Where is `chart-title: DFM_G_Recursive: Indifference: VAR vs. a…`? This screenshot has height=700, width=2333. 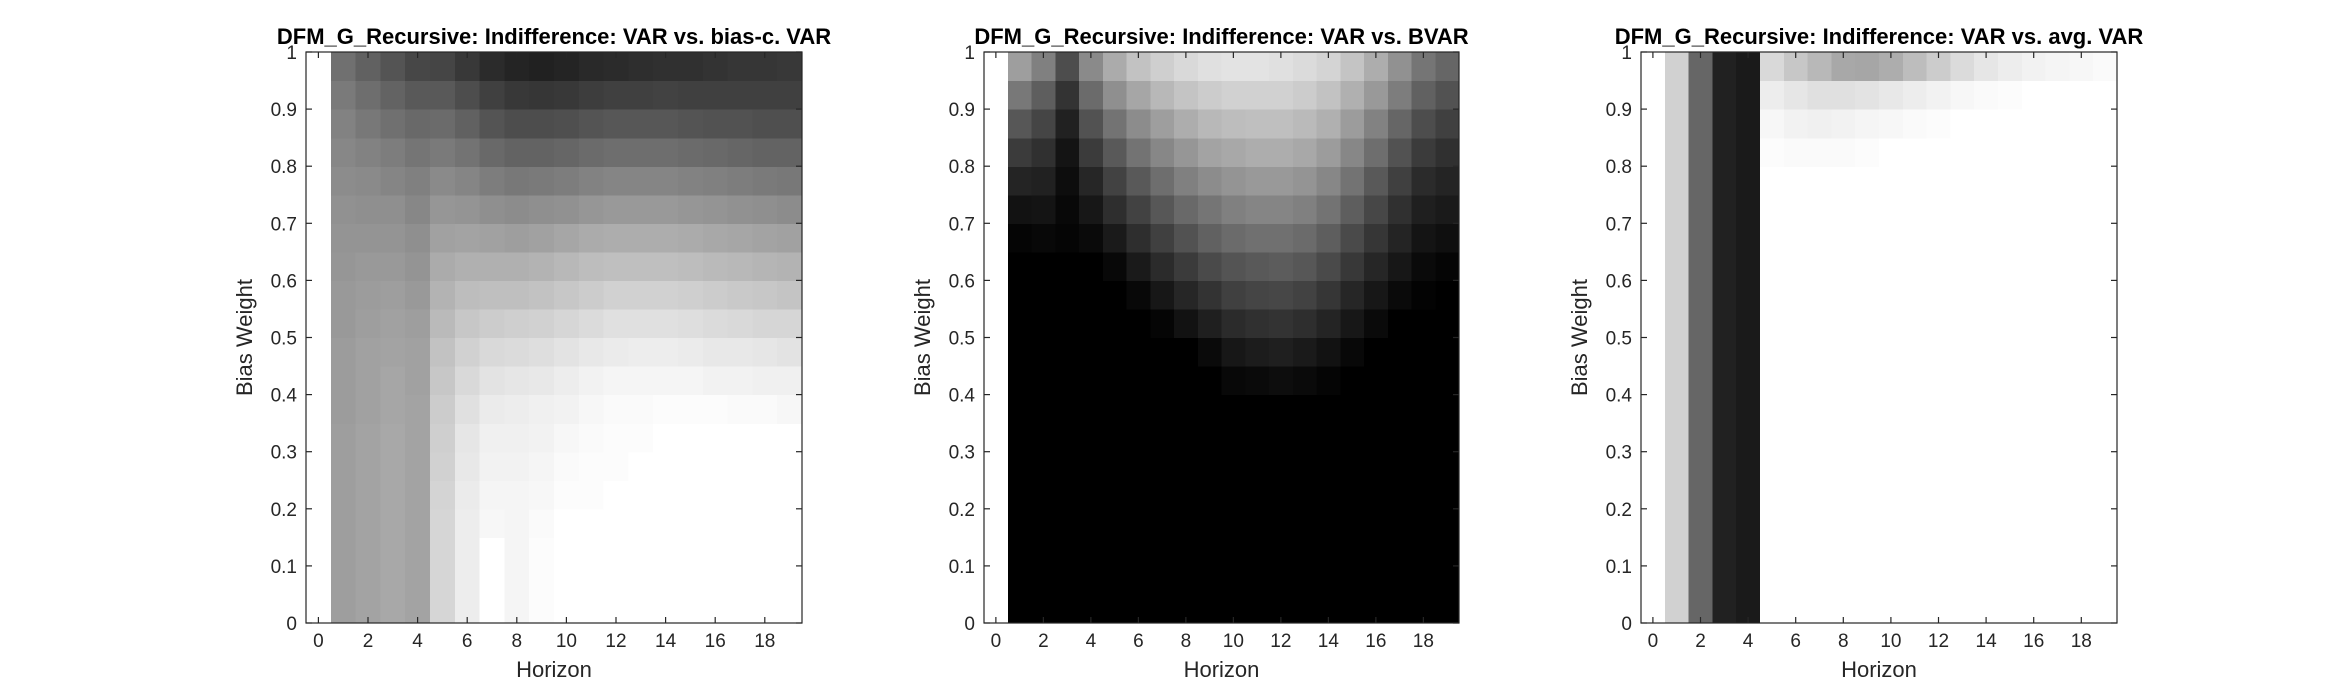
chart-title: DFM_G_Recursive: Indifference: VAR vs. a… is located at coordinates (1879, 36).